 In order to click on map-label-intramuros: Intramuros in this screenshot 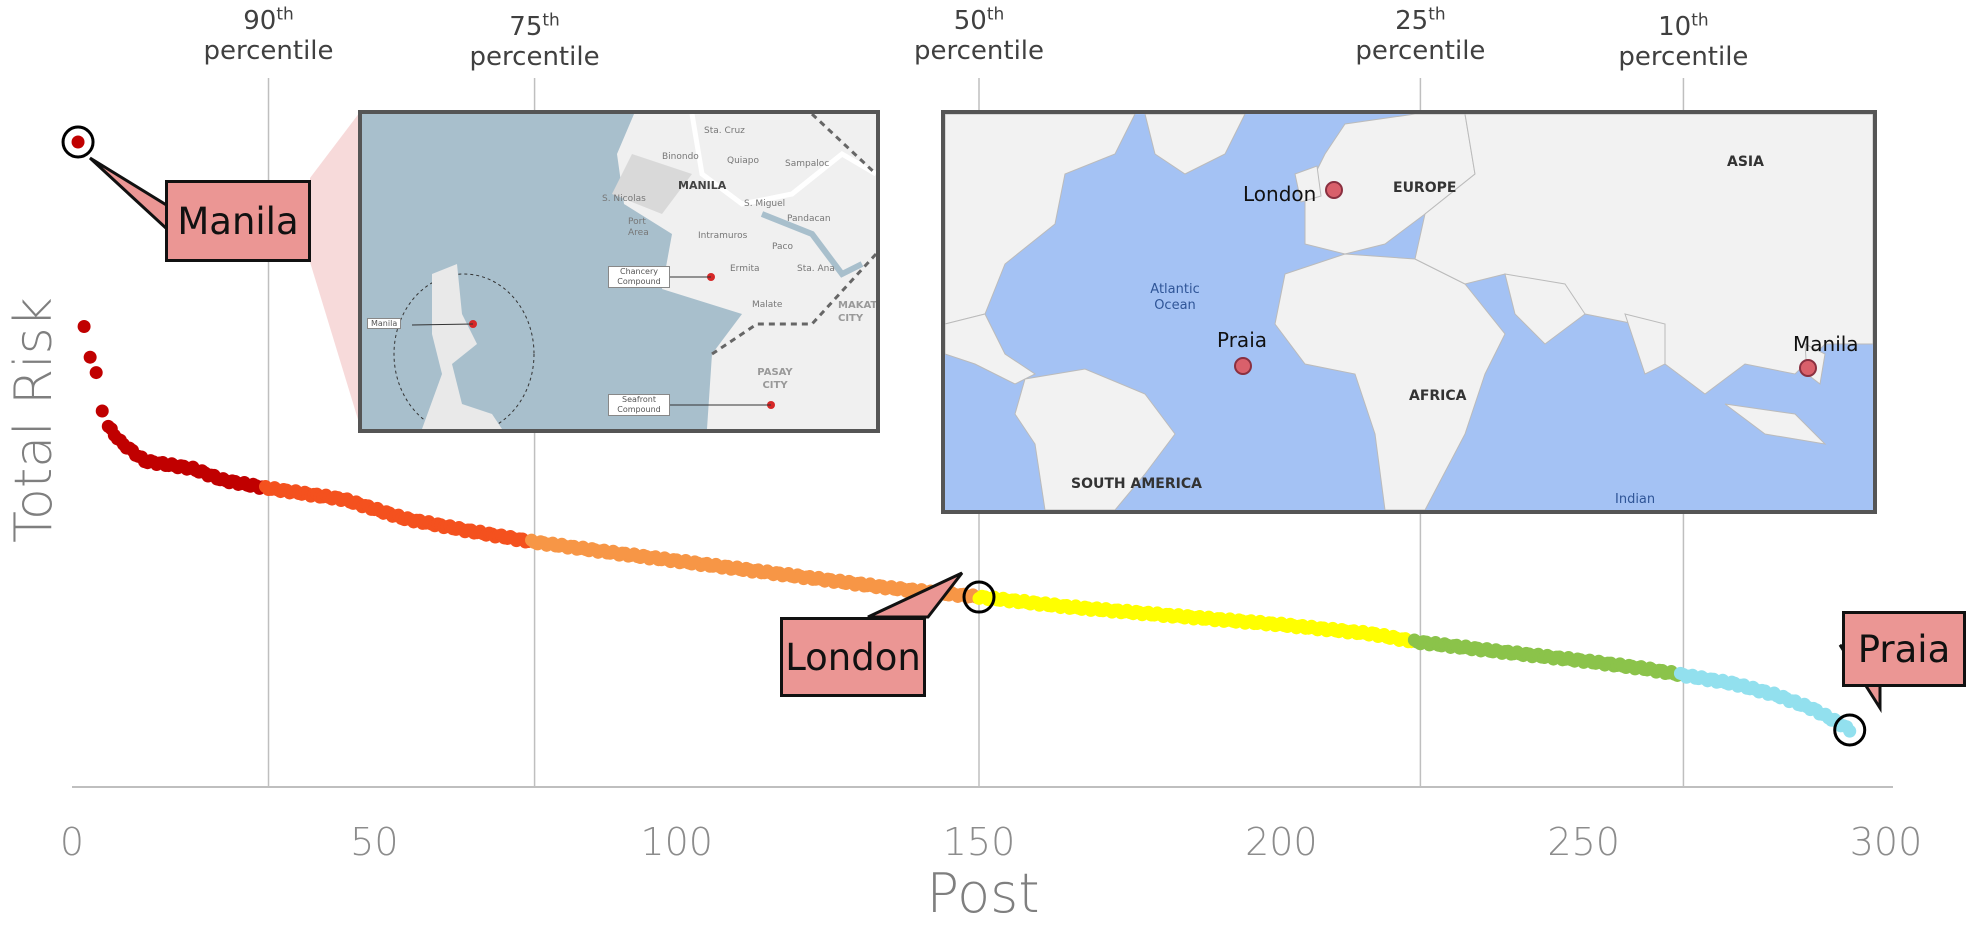, I will do `click(723, 236)`.